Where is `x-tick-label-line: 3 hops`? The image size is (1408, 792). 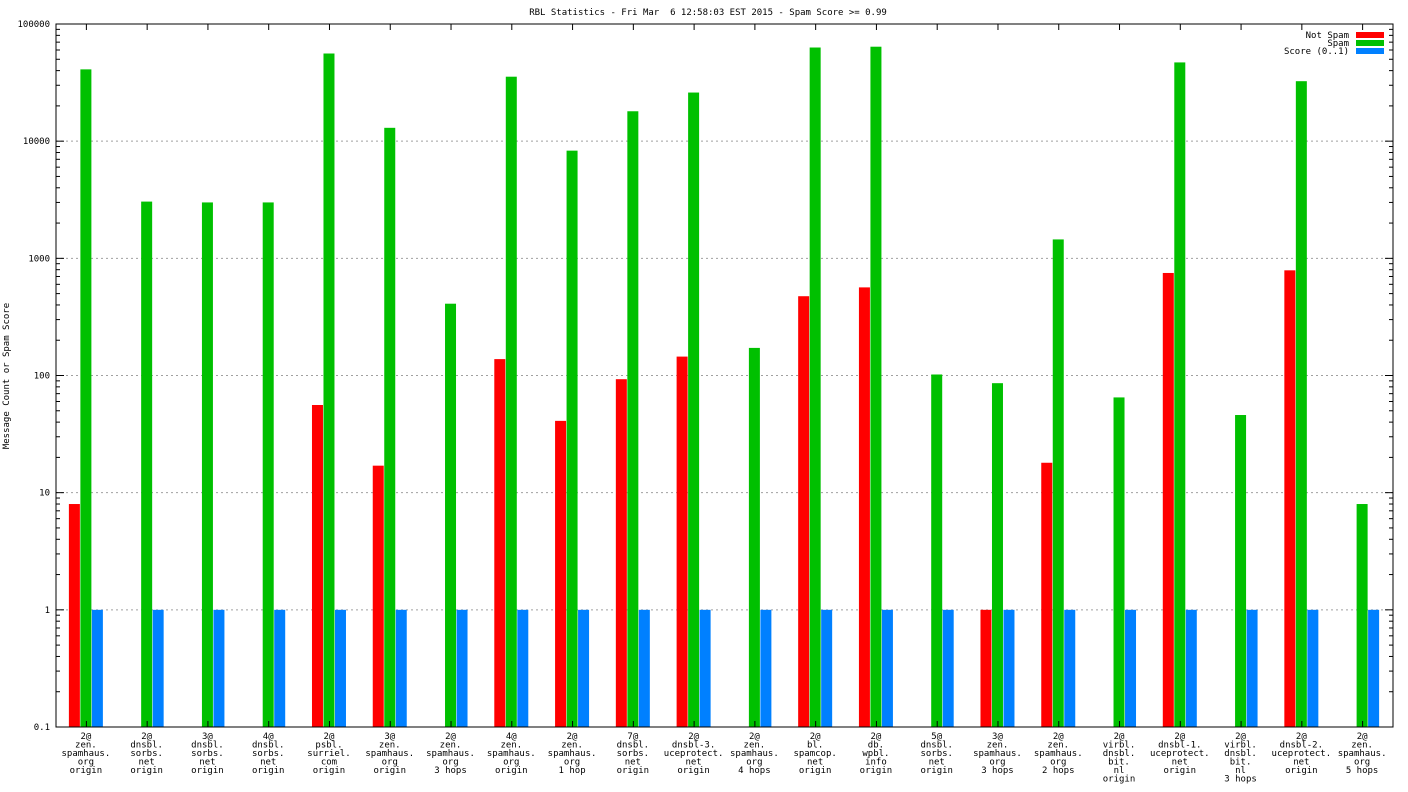
x-tick-label-line: 3 hops is located at coordinates (997, 771).